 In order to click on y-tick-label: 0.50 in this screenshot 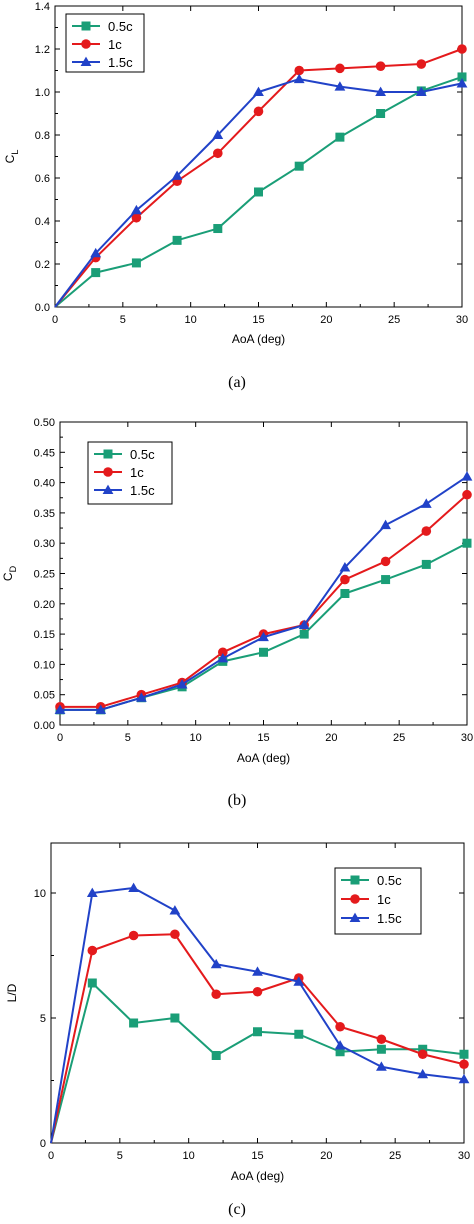, I will do `click(44, 423)`.